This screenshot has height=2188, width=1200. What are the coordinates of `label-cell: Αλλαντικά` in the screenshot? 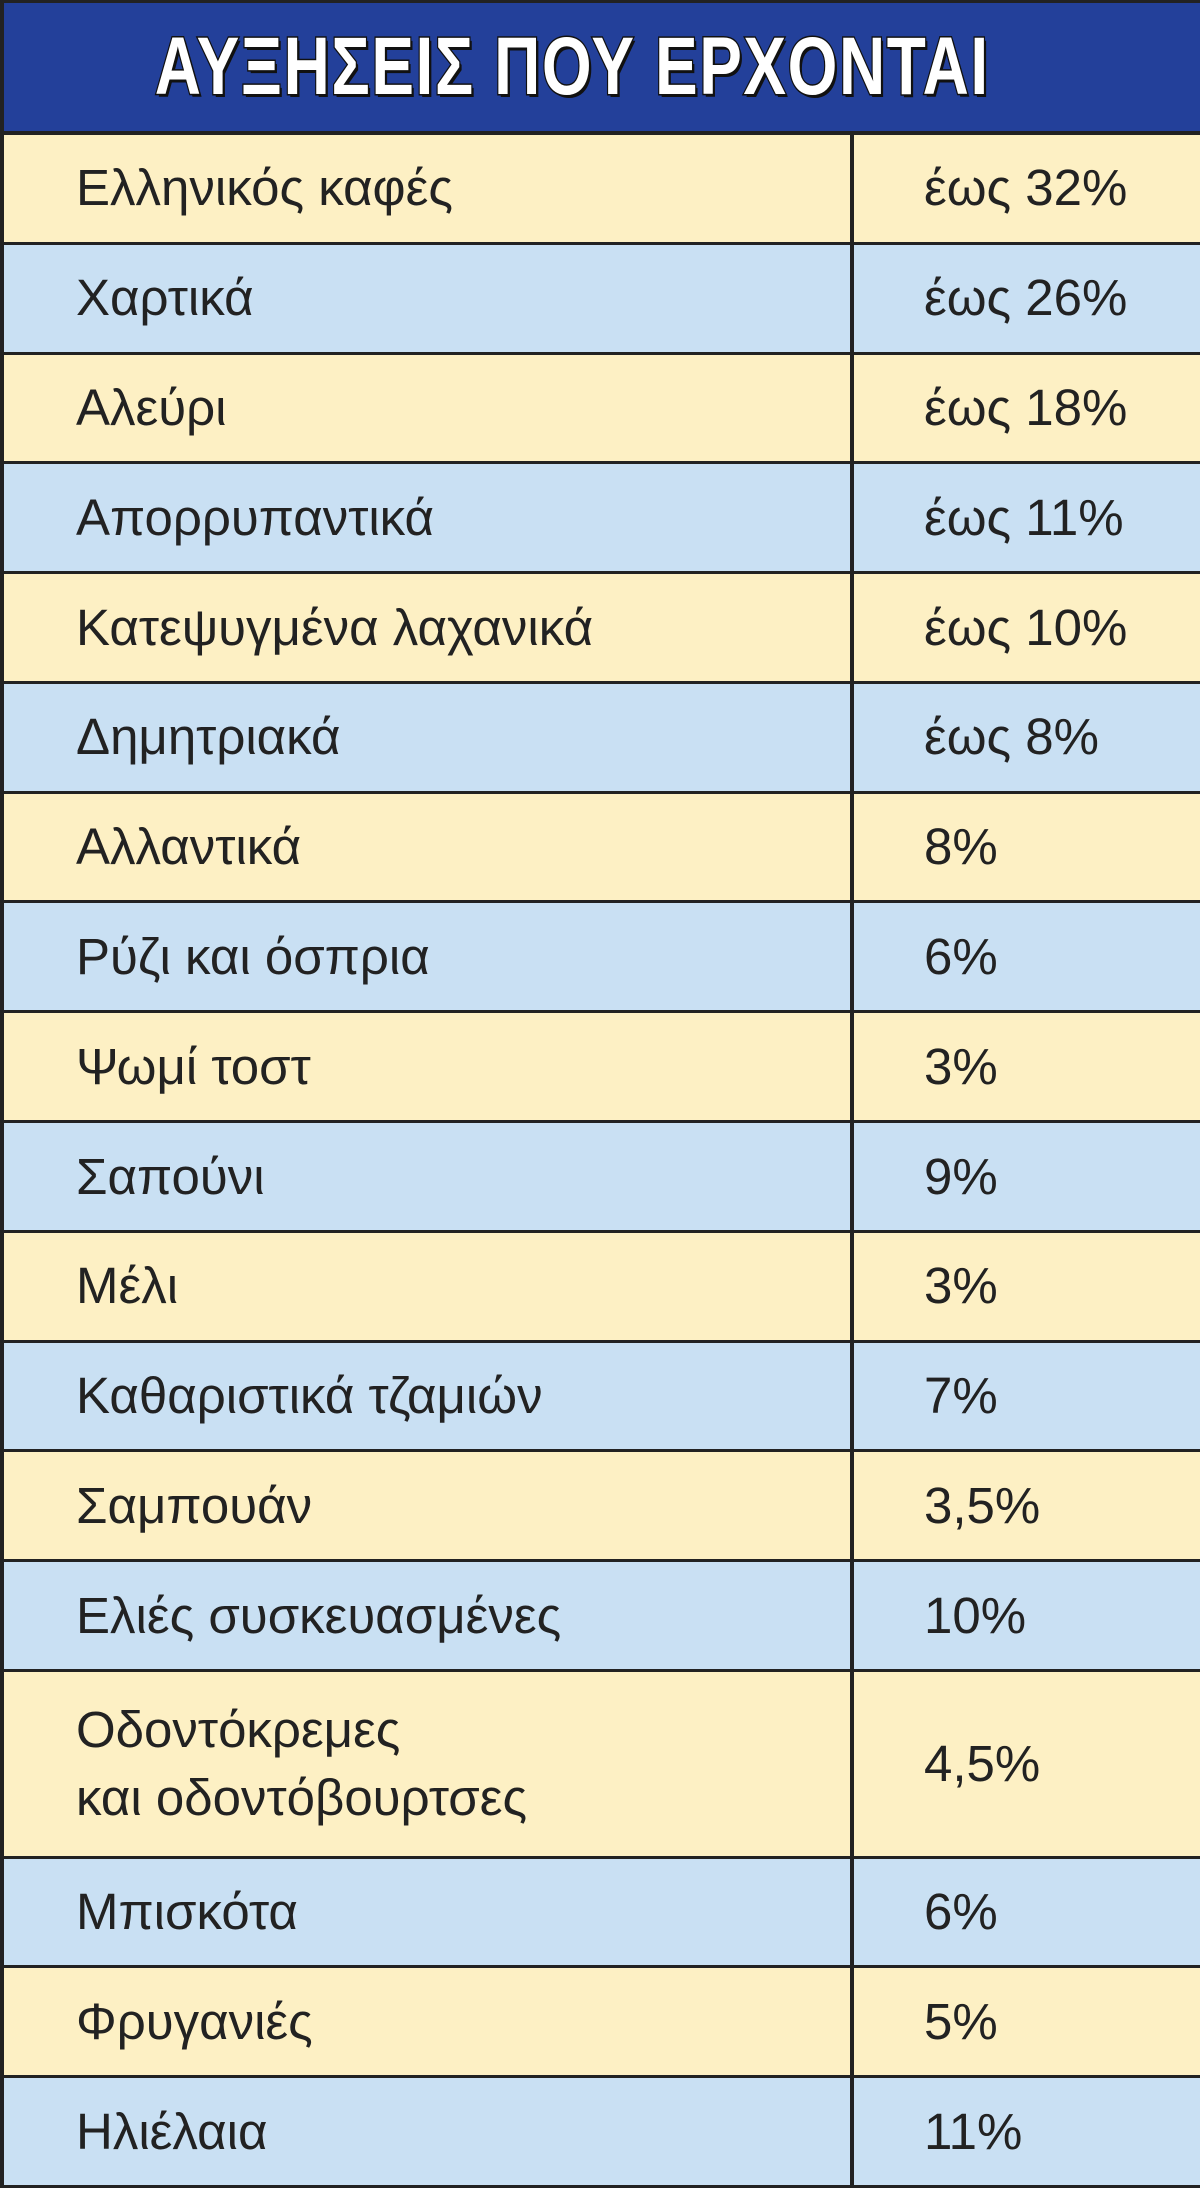 It's located at (429, 847).